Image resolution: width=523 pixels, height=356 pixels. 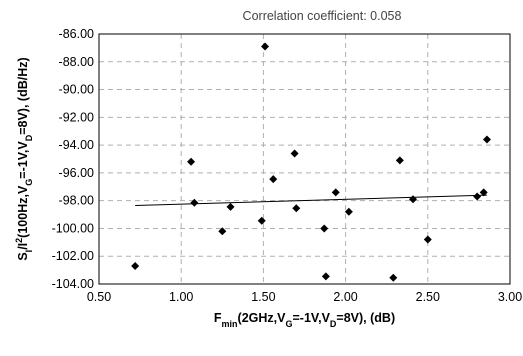 I want to click on x-tick-label: 2.00, so click(x=345, y=297).